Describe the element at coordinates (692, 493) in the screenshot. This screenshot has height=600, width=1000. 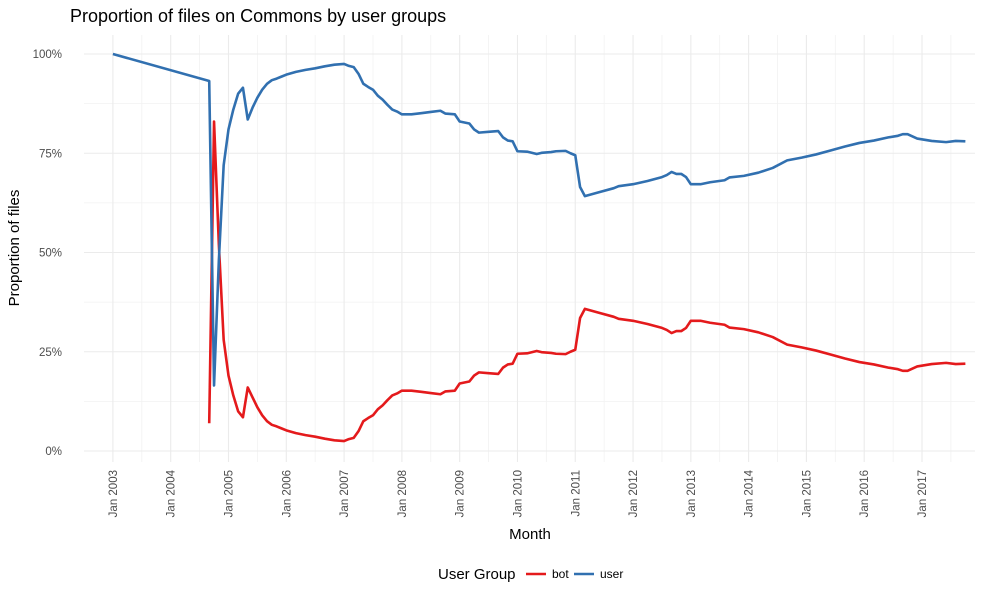
I see `x-tick-label: Jan 2013` at that location.